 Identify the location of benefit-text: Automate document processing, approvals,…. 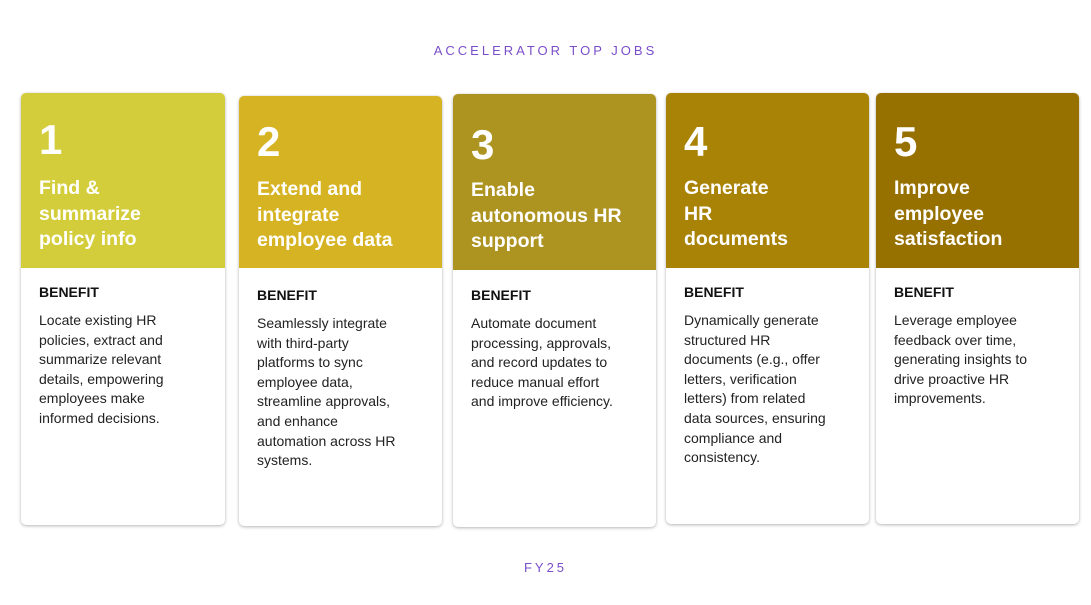
(542, 362).